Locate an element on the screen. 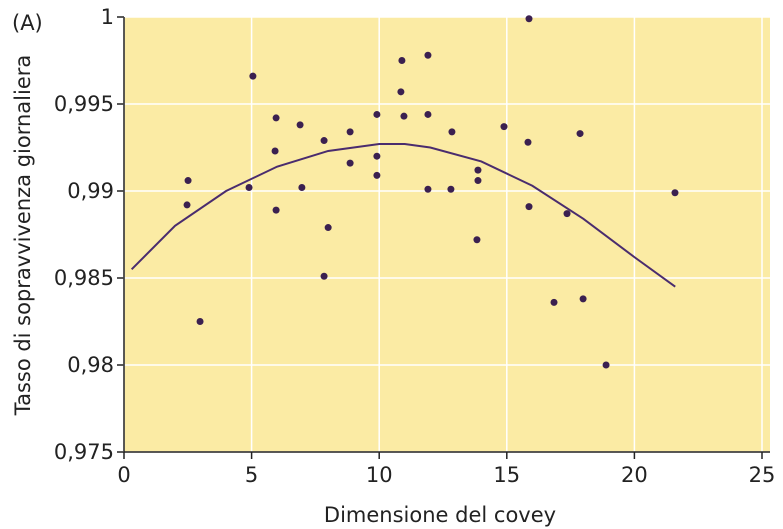 The width and height of the screenshot is (783, 529). x-tick-label: 20 is located at coordinates (634, 475).